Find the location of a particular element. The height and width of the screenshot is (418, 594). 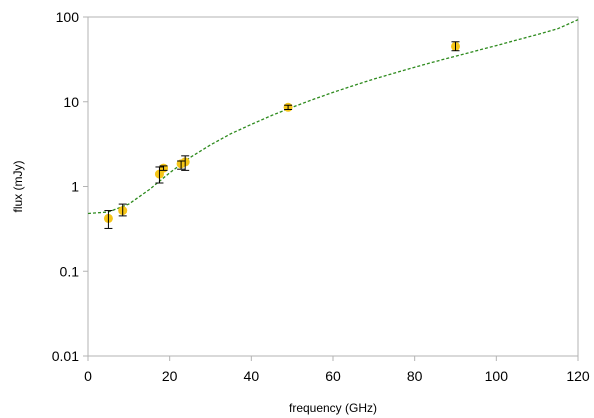

y-tick-label: 1 is located at coordinates (75, 187).